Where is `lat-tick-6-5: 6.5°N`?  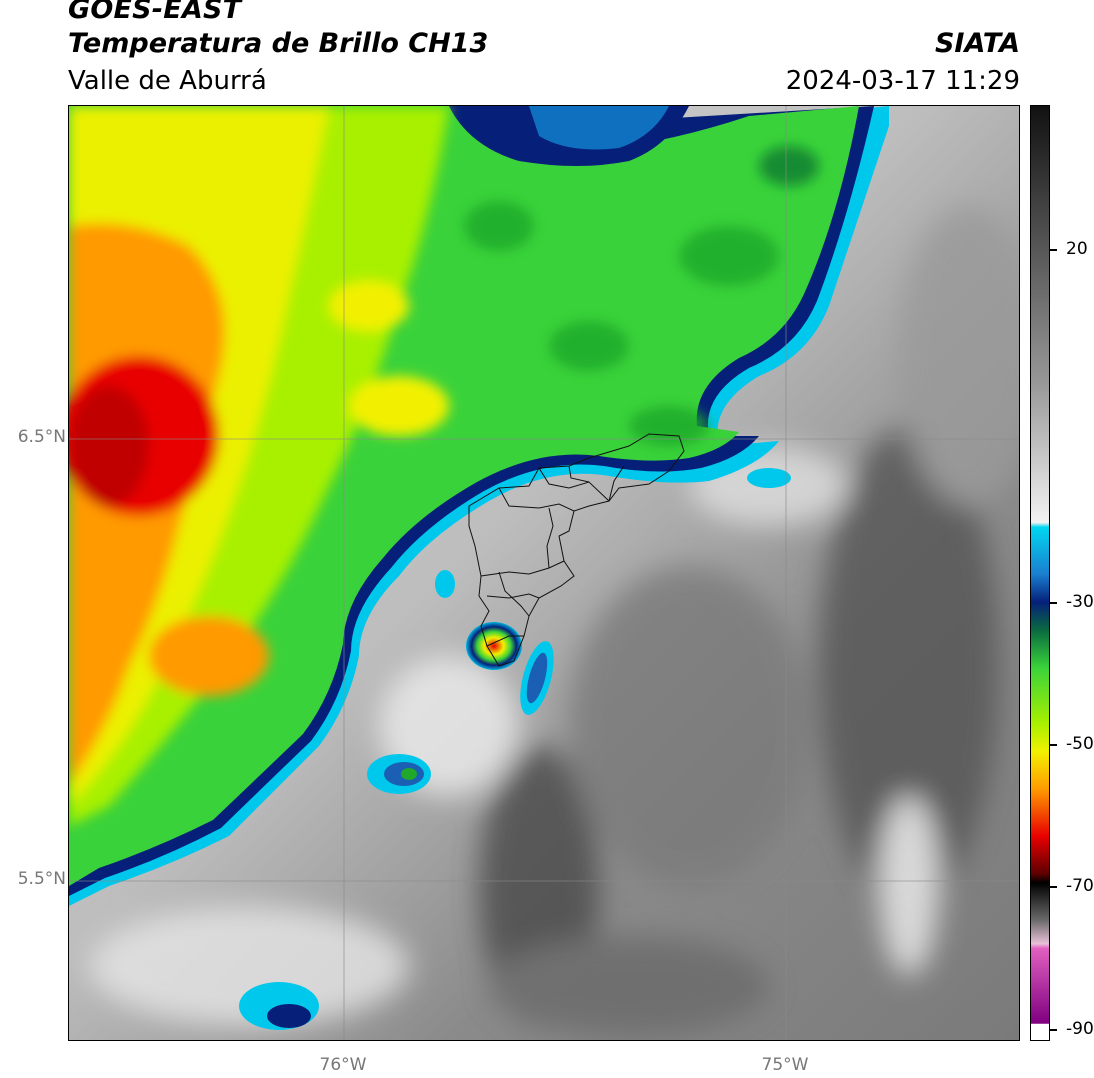
lat-tick-6-5: 6.5°N is located at coordinates (41, 437).